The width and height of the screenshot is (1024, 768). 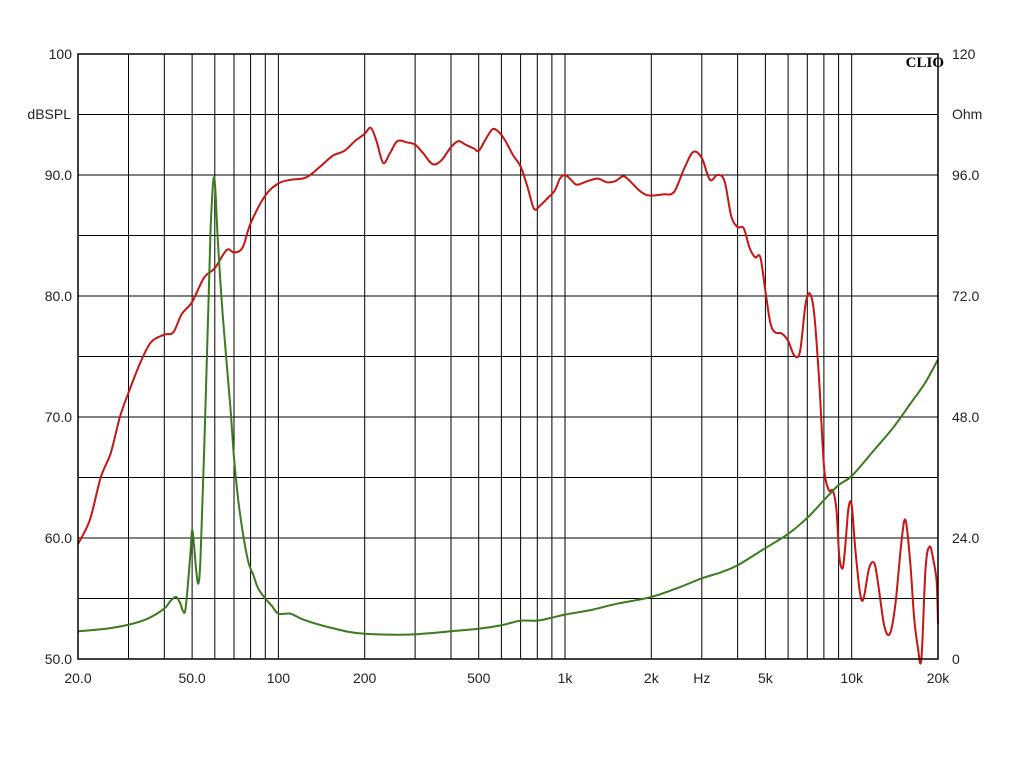 What do you see at coordinates (58, 175) in the screenshot?
I see `left-axis-tick-label: 90.0` at bounding box center [58, 175].